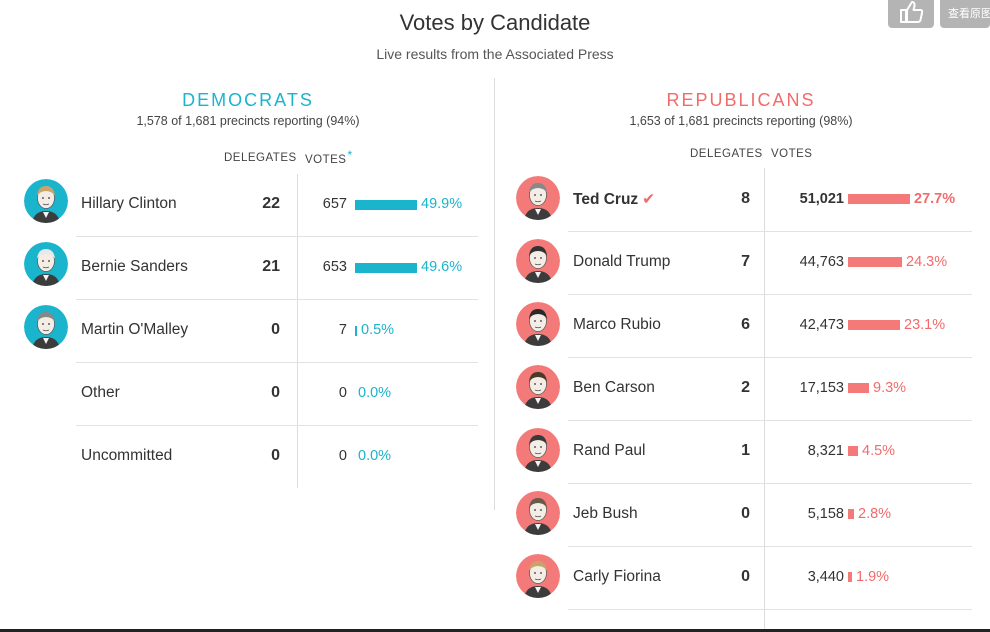  What do you see at coordinates (741, 100) in the screenshot?
I see `republicans-heading: REPUBLICANS` at bounding box center [741, 100].